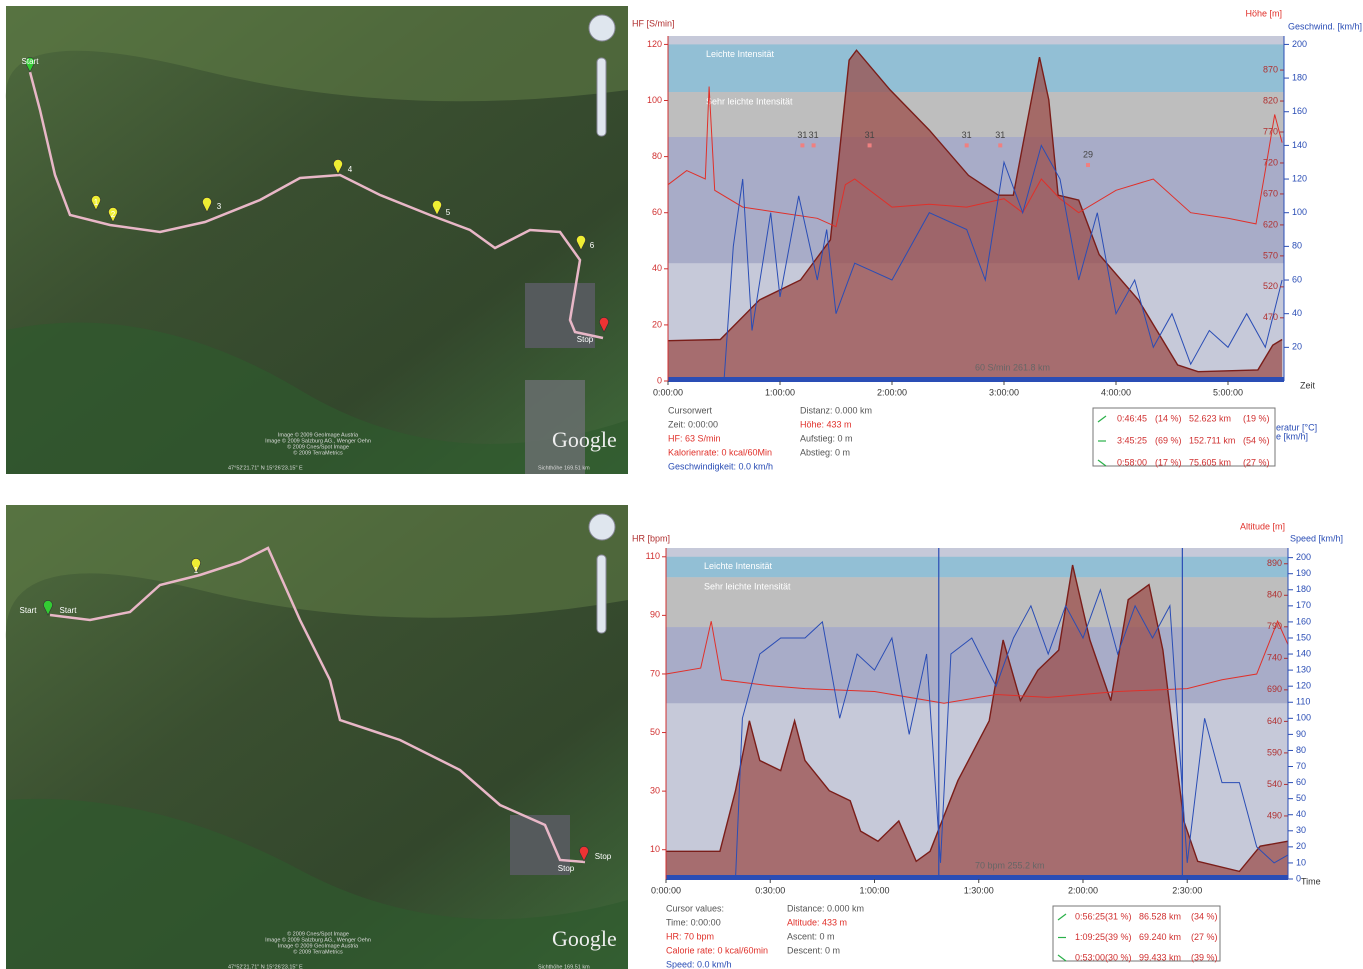  I want to click on x-axis-title: Zeit, so click(1308, 385).